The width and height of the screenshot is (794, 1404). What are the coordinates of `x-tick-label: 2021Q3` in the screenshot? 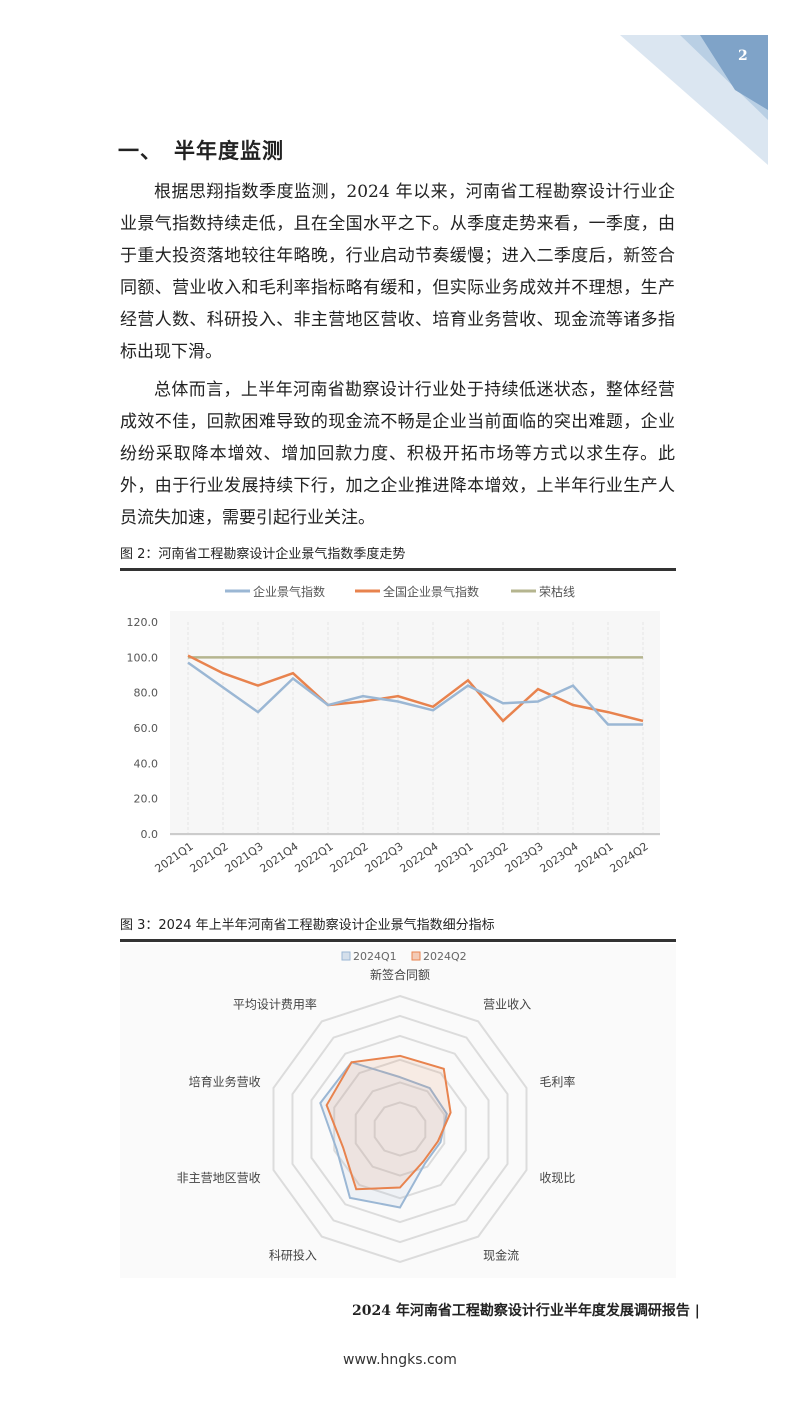 It's located at (244, 858).